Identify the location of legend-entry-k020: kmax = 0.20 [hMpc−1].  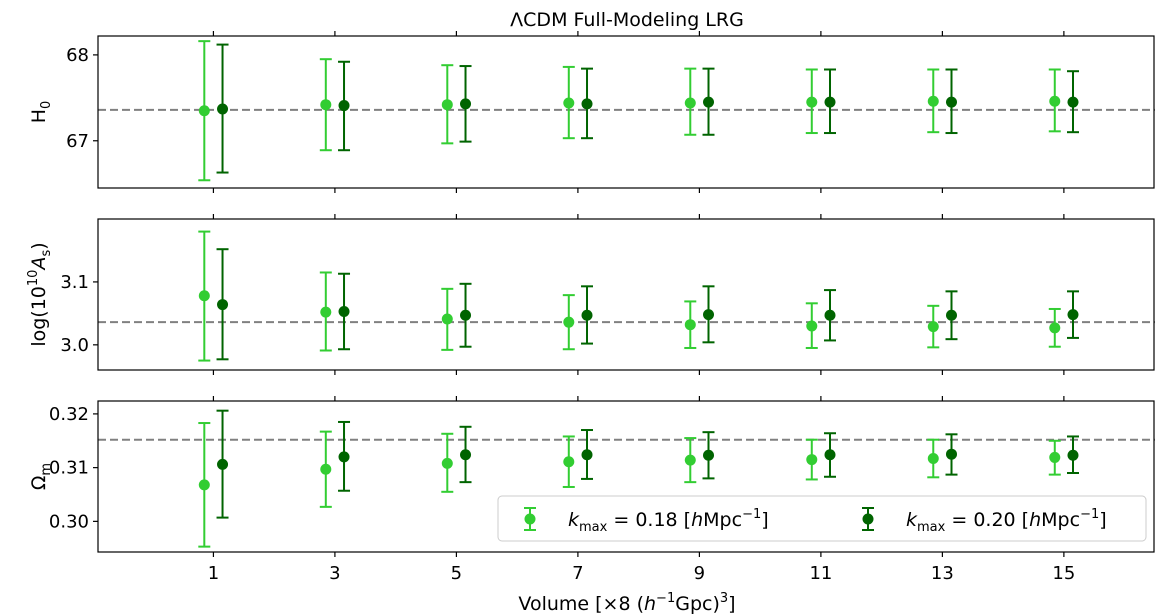
(984, 521).